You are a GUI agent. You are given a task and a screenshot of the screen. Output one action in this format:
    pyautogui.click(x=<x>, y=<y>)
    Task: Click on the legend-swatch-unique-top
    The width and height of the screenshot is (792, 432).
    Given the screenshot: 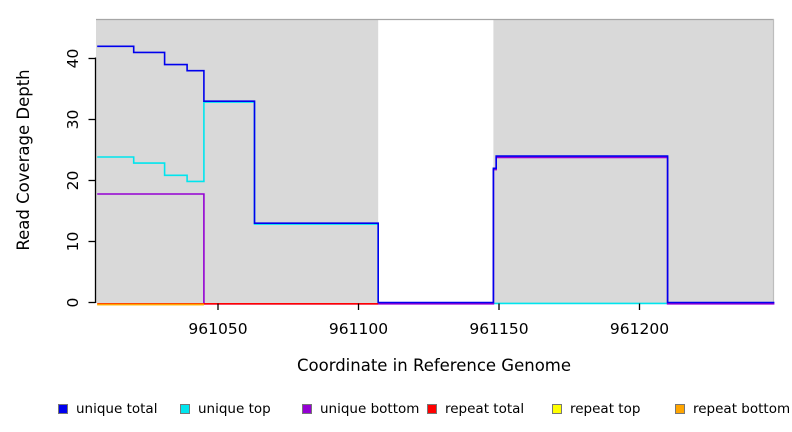 What is the action you would take?
    pyautogui.click(x=185, y=409)
    